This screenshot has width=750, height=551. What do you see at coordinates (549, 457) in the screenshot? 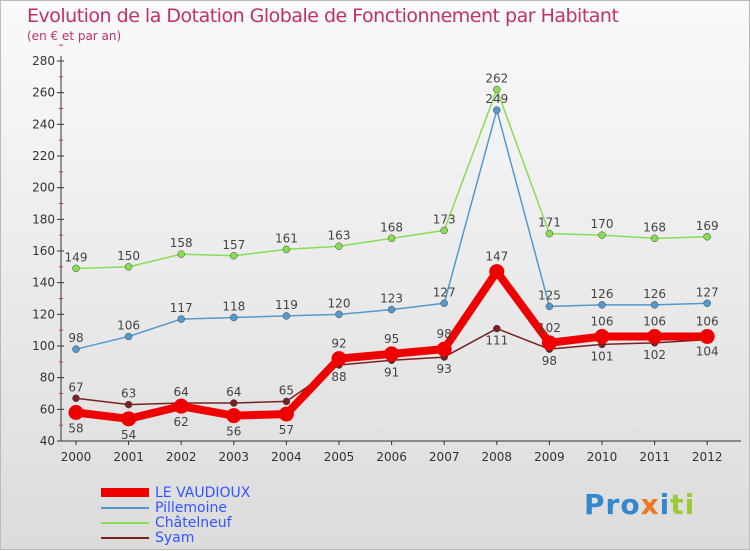
I see `x-tick-label: 2009` at bounding box center [549, 457].